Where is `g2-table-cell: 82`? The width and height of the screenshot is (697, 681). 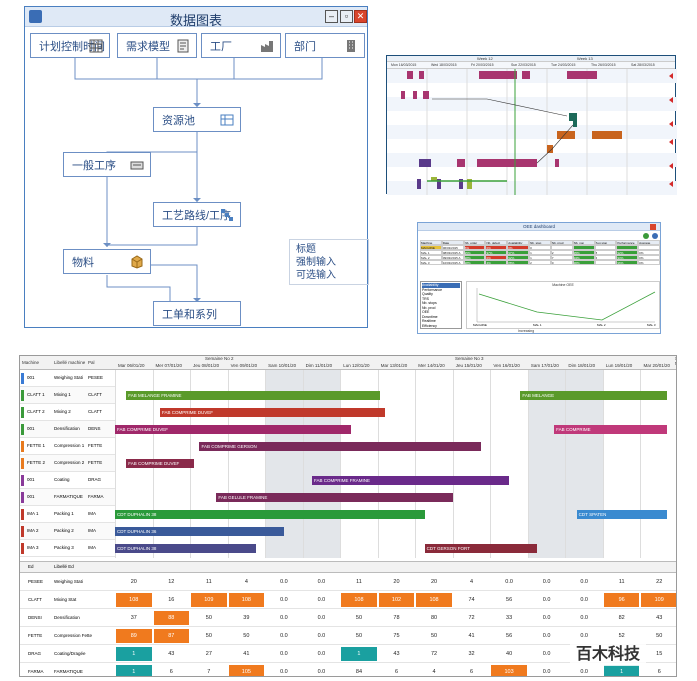 g2-table-cell: 82 is located at coordinates (621, 618).